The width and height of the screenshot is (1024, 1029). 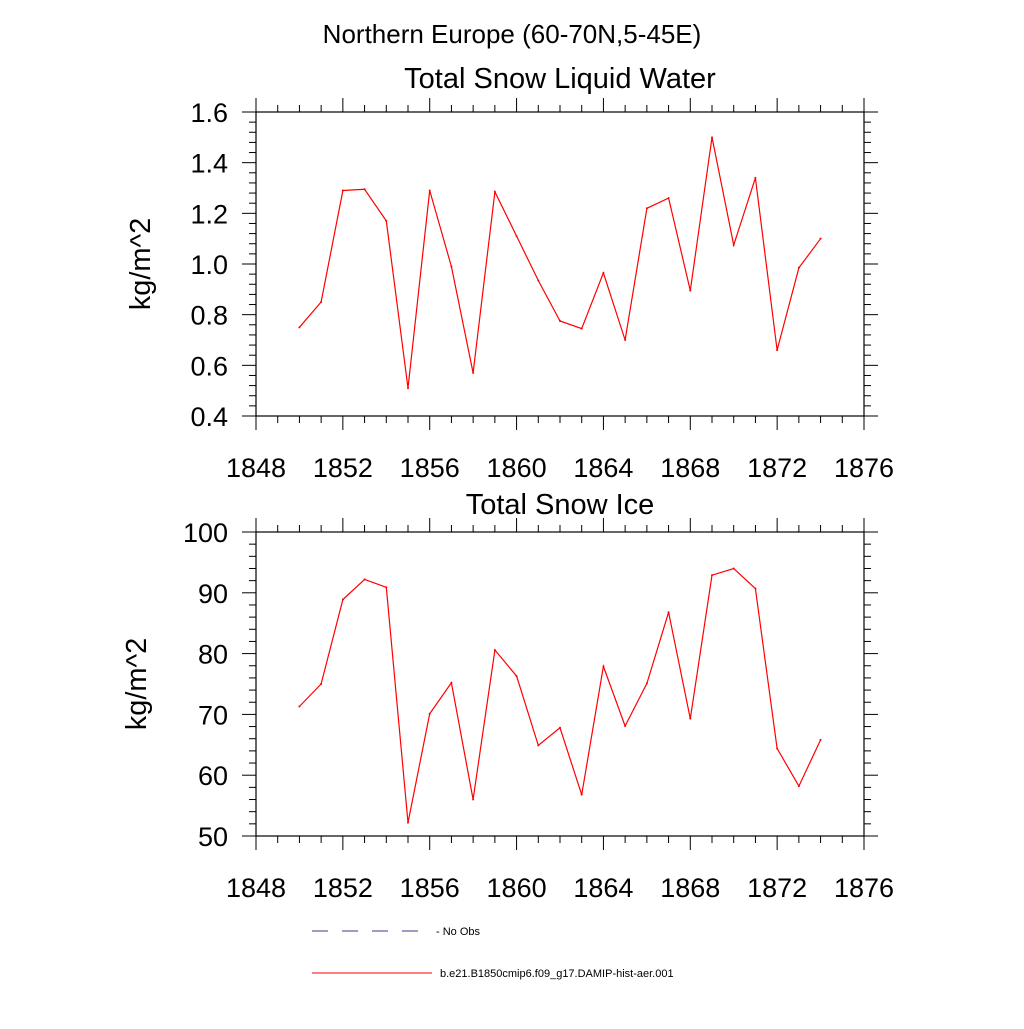 What do you see at coordinates (213, 655) in the screenshot?
I see `y-tick-label: 80` at bounding box center [213, 655].